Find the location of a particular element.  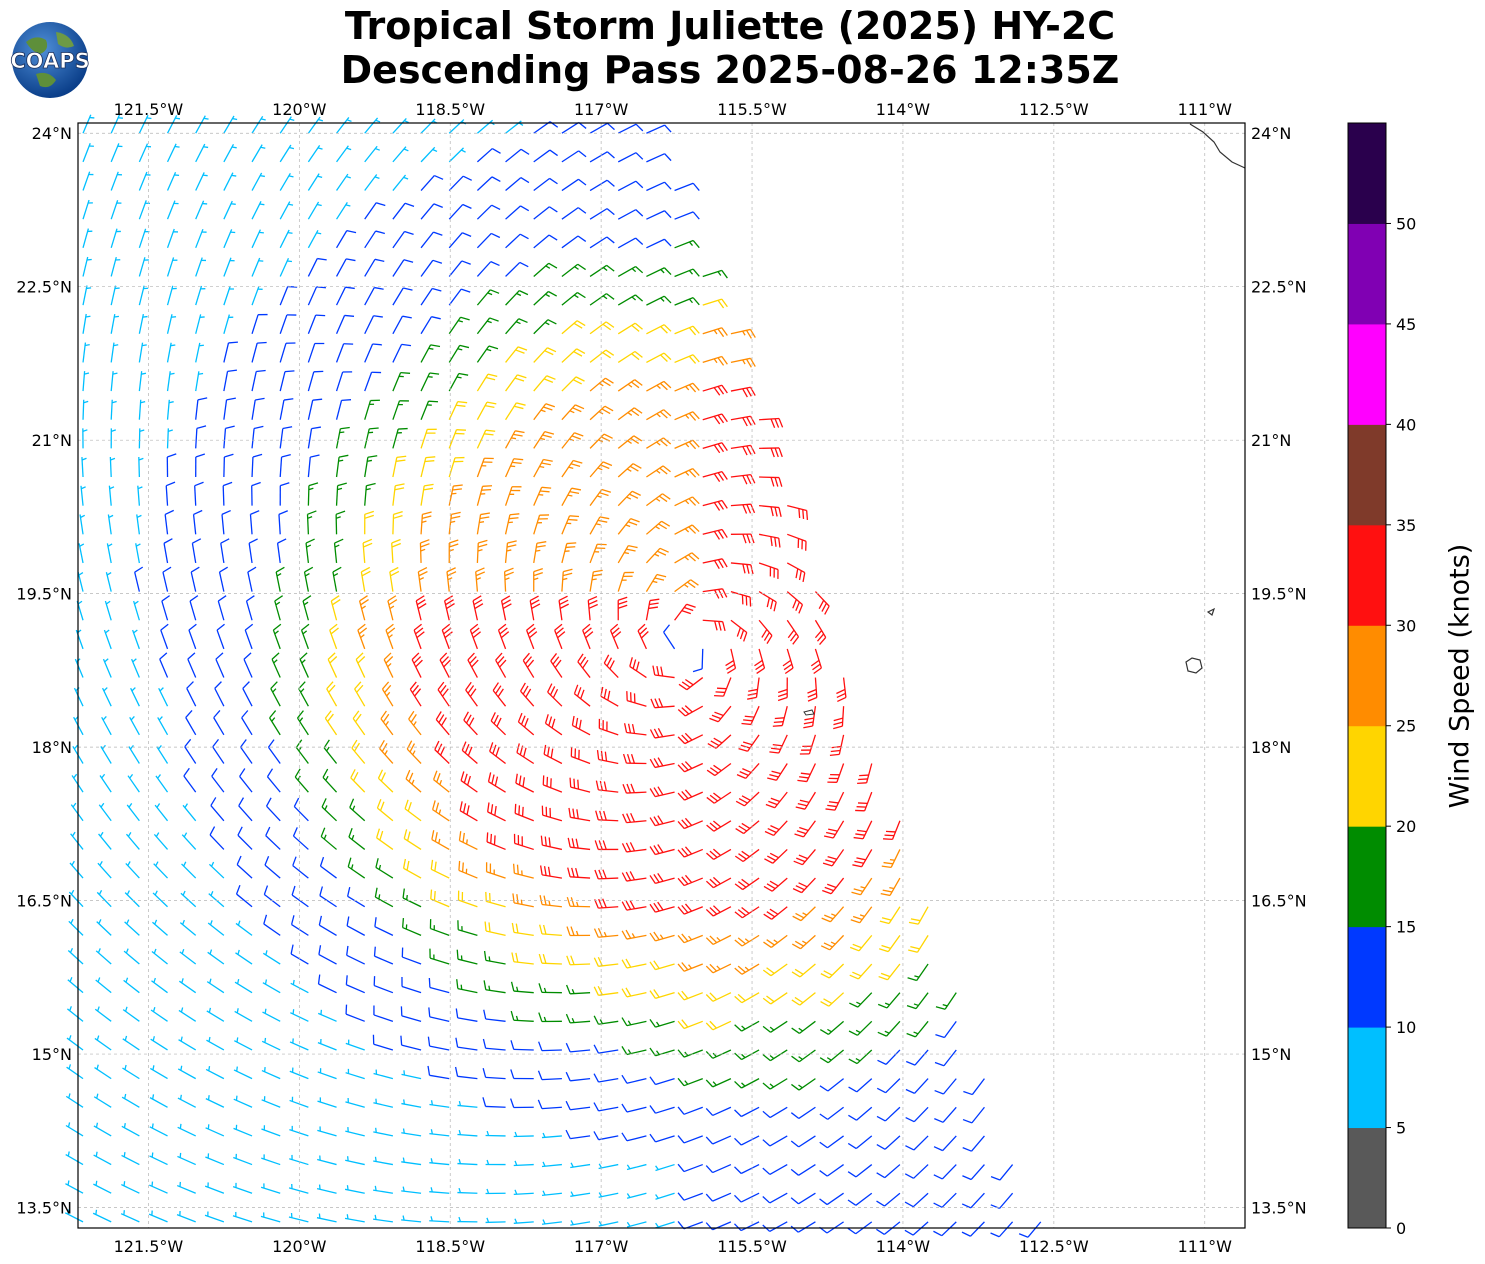

colorbar-tick-label: 20 is located at coordinates (1406, 826).